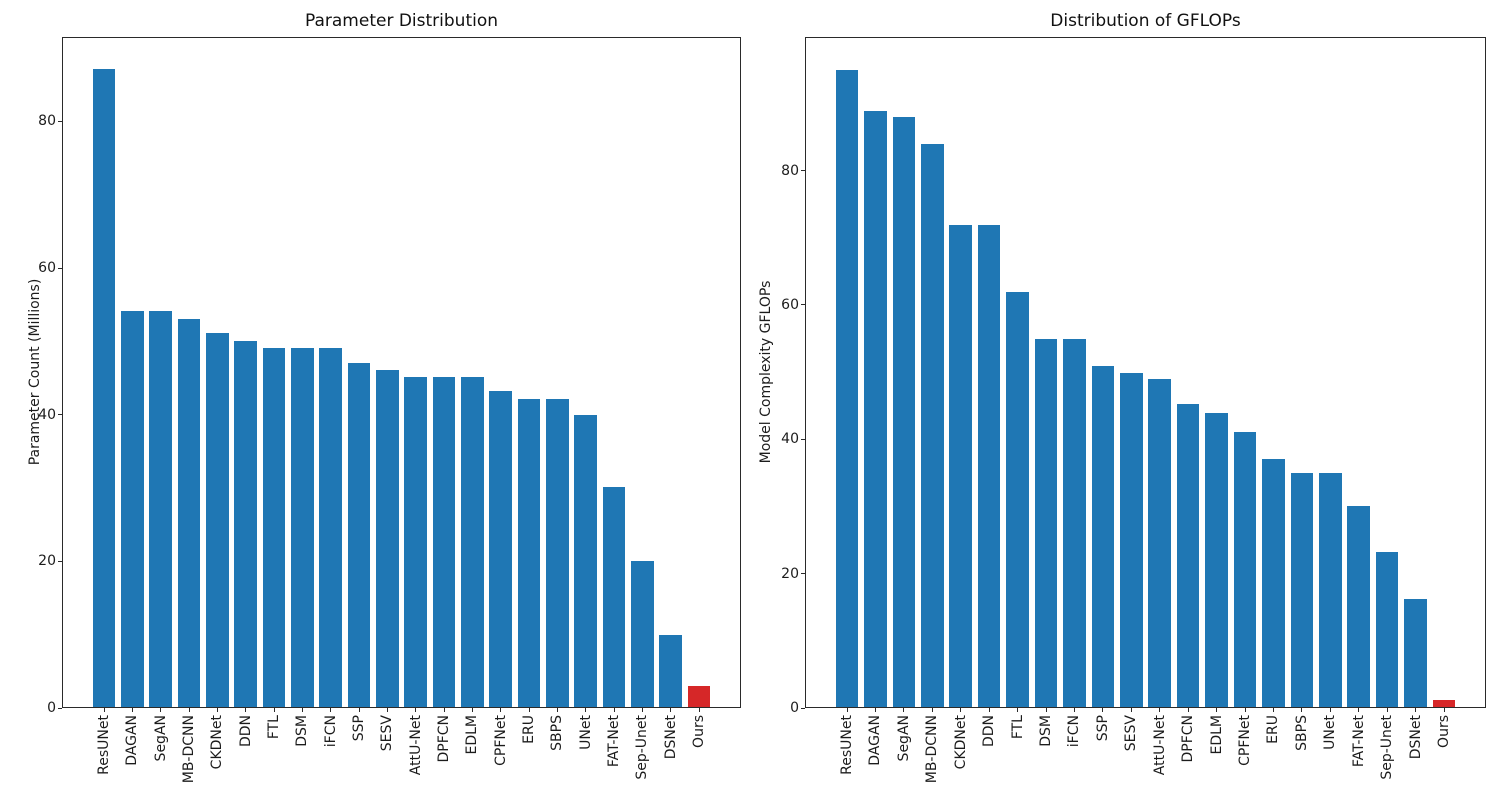 The width and height of the screenshot is (1500, 800). Describe the element at coordinates (132, 740) in the screenshot. I see `x-tick-label: DAGAN` at that location.